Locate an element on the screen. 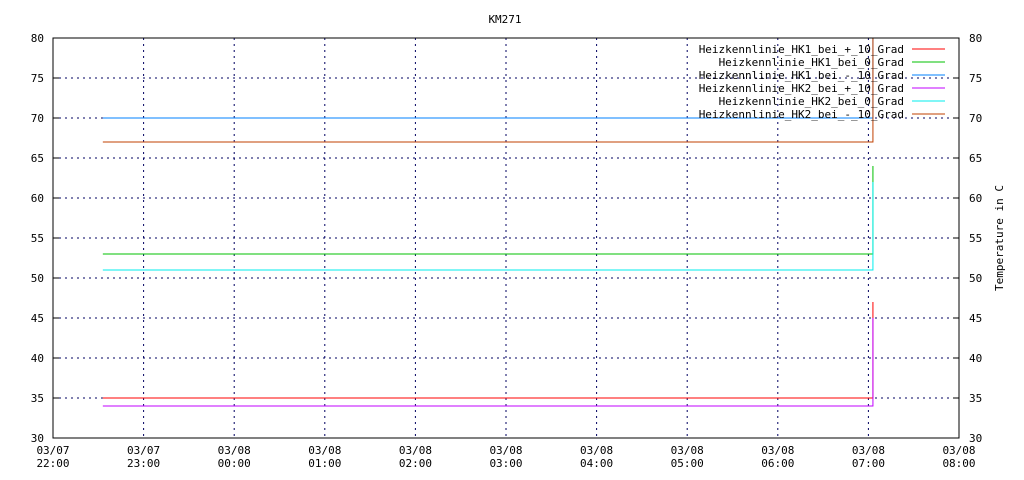 This screenshot has height=480, width=1024. x-tick-label: 06:00 is located at coordinates (777, 463).